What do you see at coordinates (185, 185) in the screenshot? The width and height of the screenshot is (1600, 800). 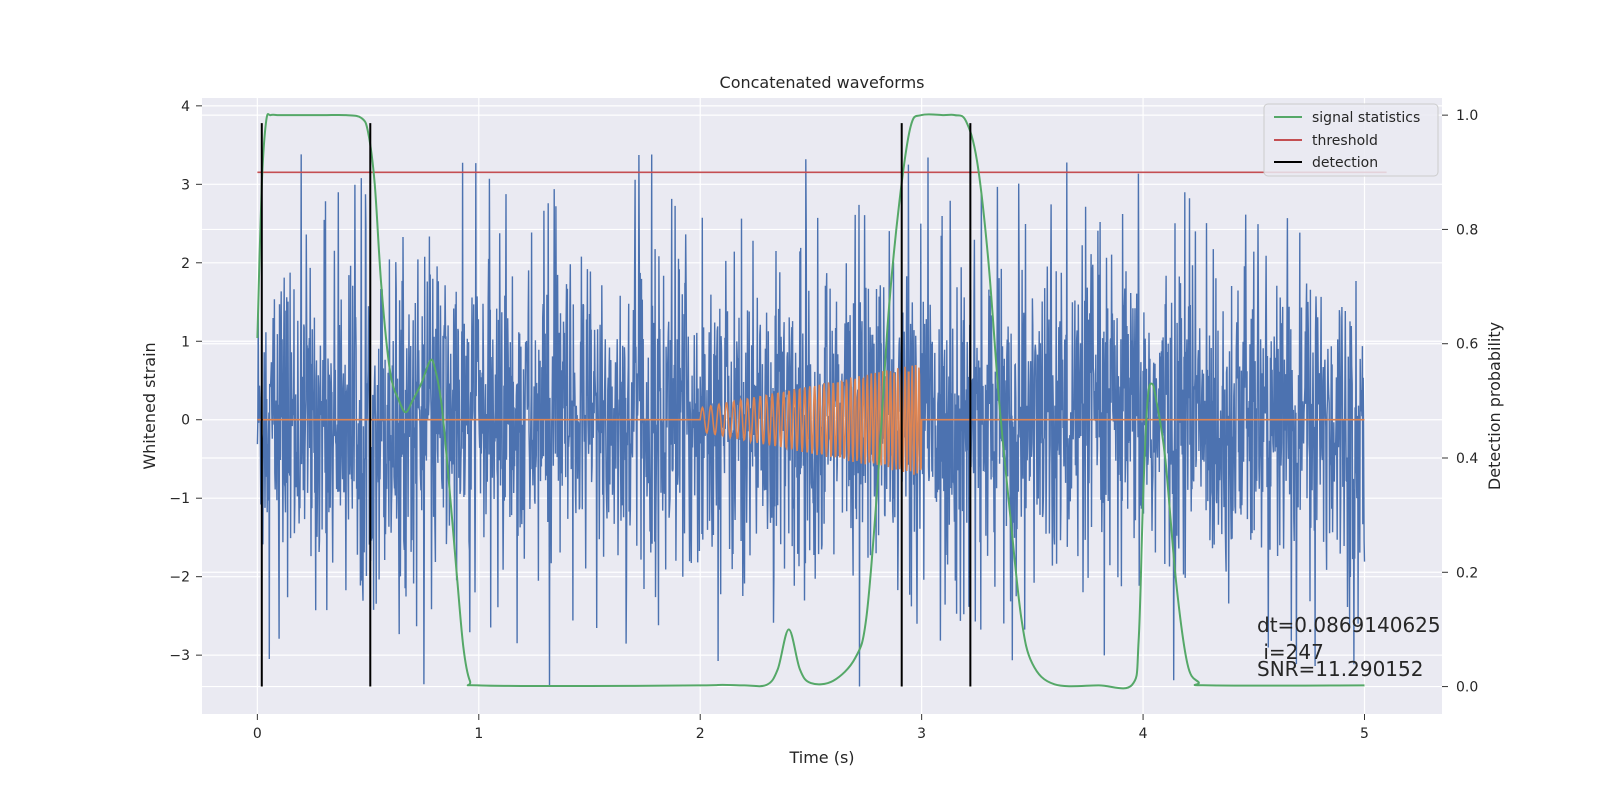 I see `y-tick-label: 3` at bounding box center [185, 185].